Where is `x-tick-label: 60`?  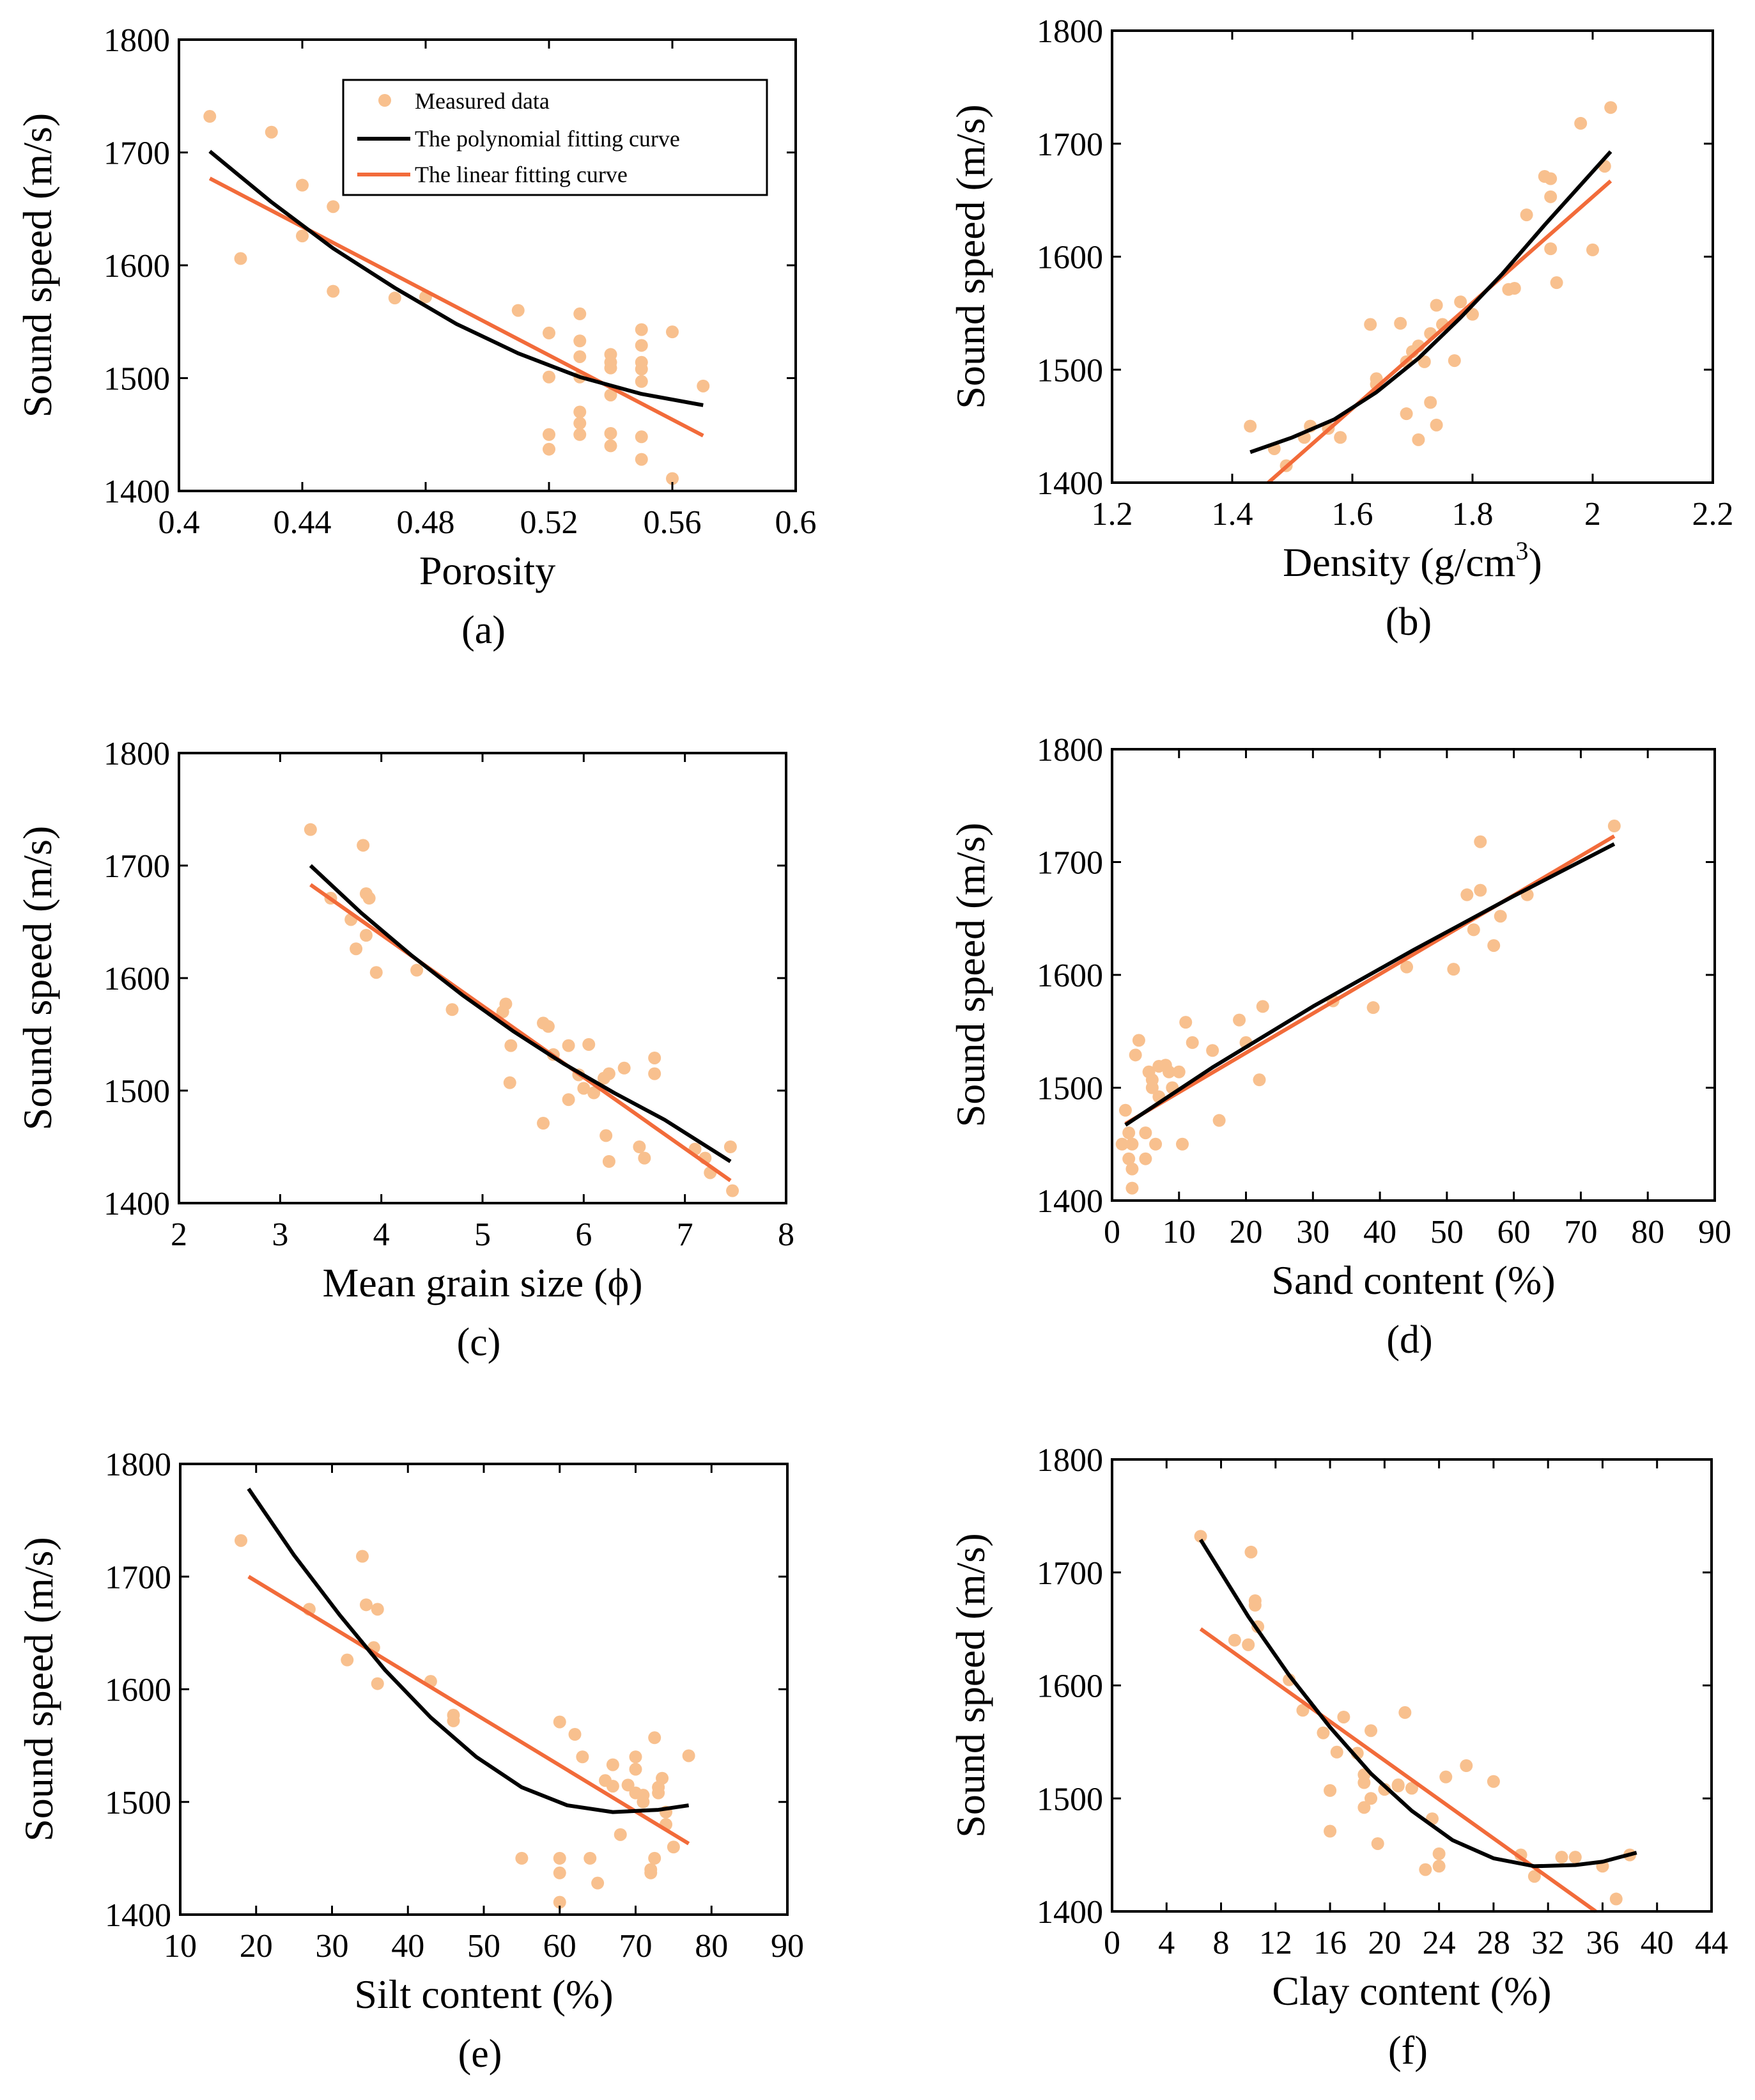 x-tick-label: 60 is located at coordinates (1514, 1232).